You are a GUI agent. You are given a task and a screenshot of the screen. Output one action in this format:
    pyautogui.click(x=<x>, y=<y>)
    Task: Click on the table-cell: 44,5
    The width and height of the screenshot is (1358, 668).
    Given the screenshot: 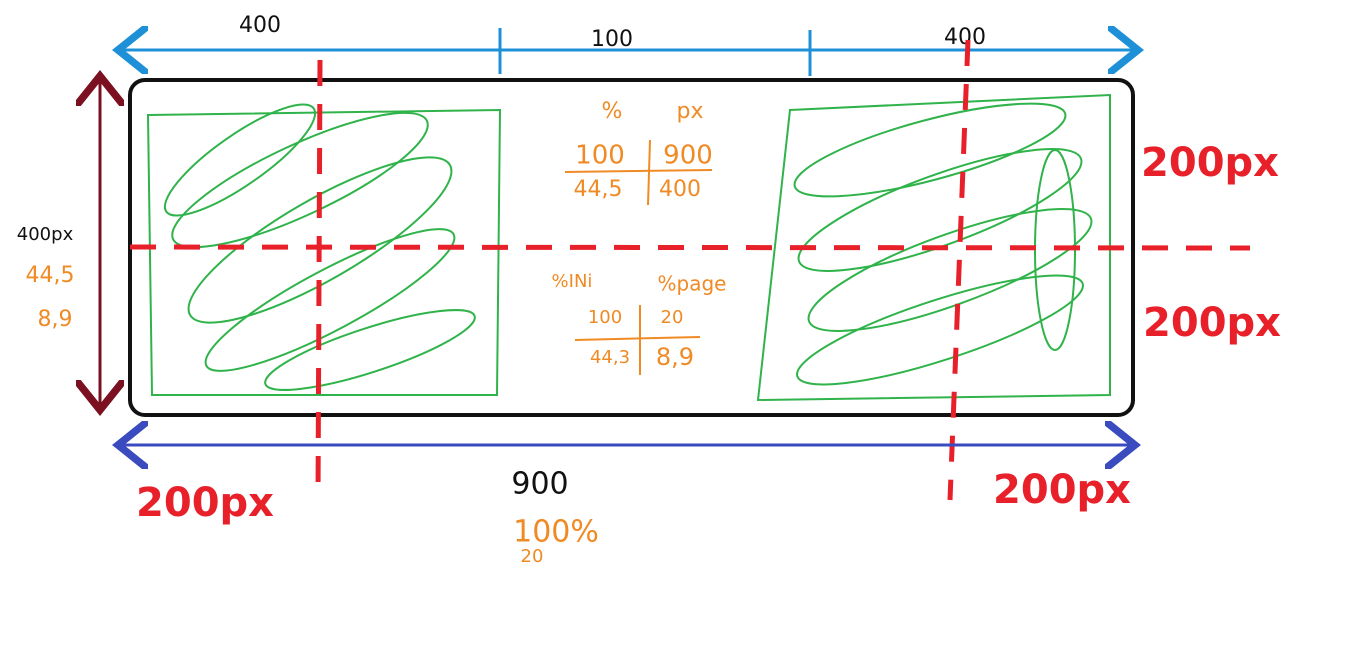 What is the action you would take?
    pyautogui.click(x=598, y=189)
    